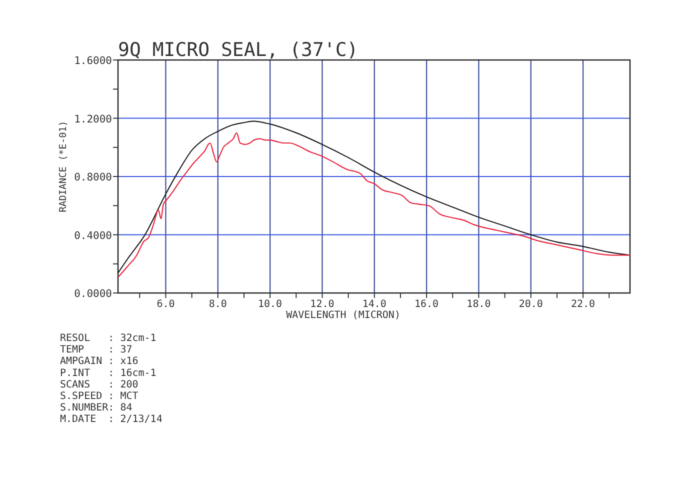 The width and height of the screenshot is (692, 495). I want to click on text: S.SPEED : MCT, so click(99, 396).